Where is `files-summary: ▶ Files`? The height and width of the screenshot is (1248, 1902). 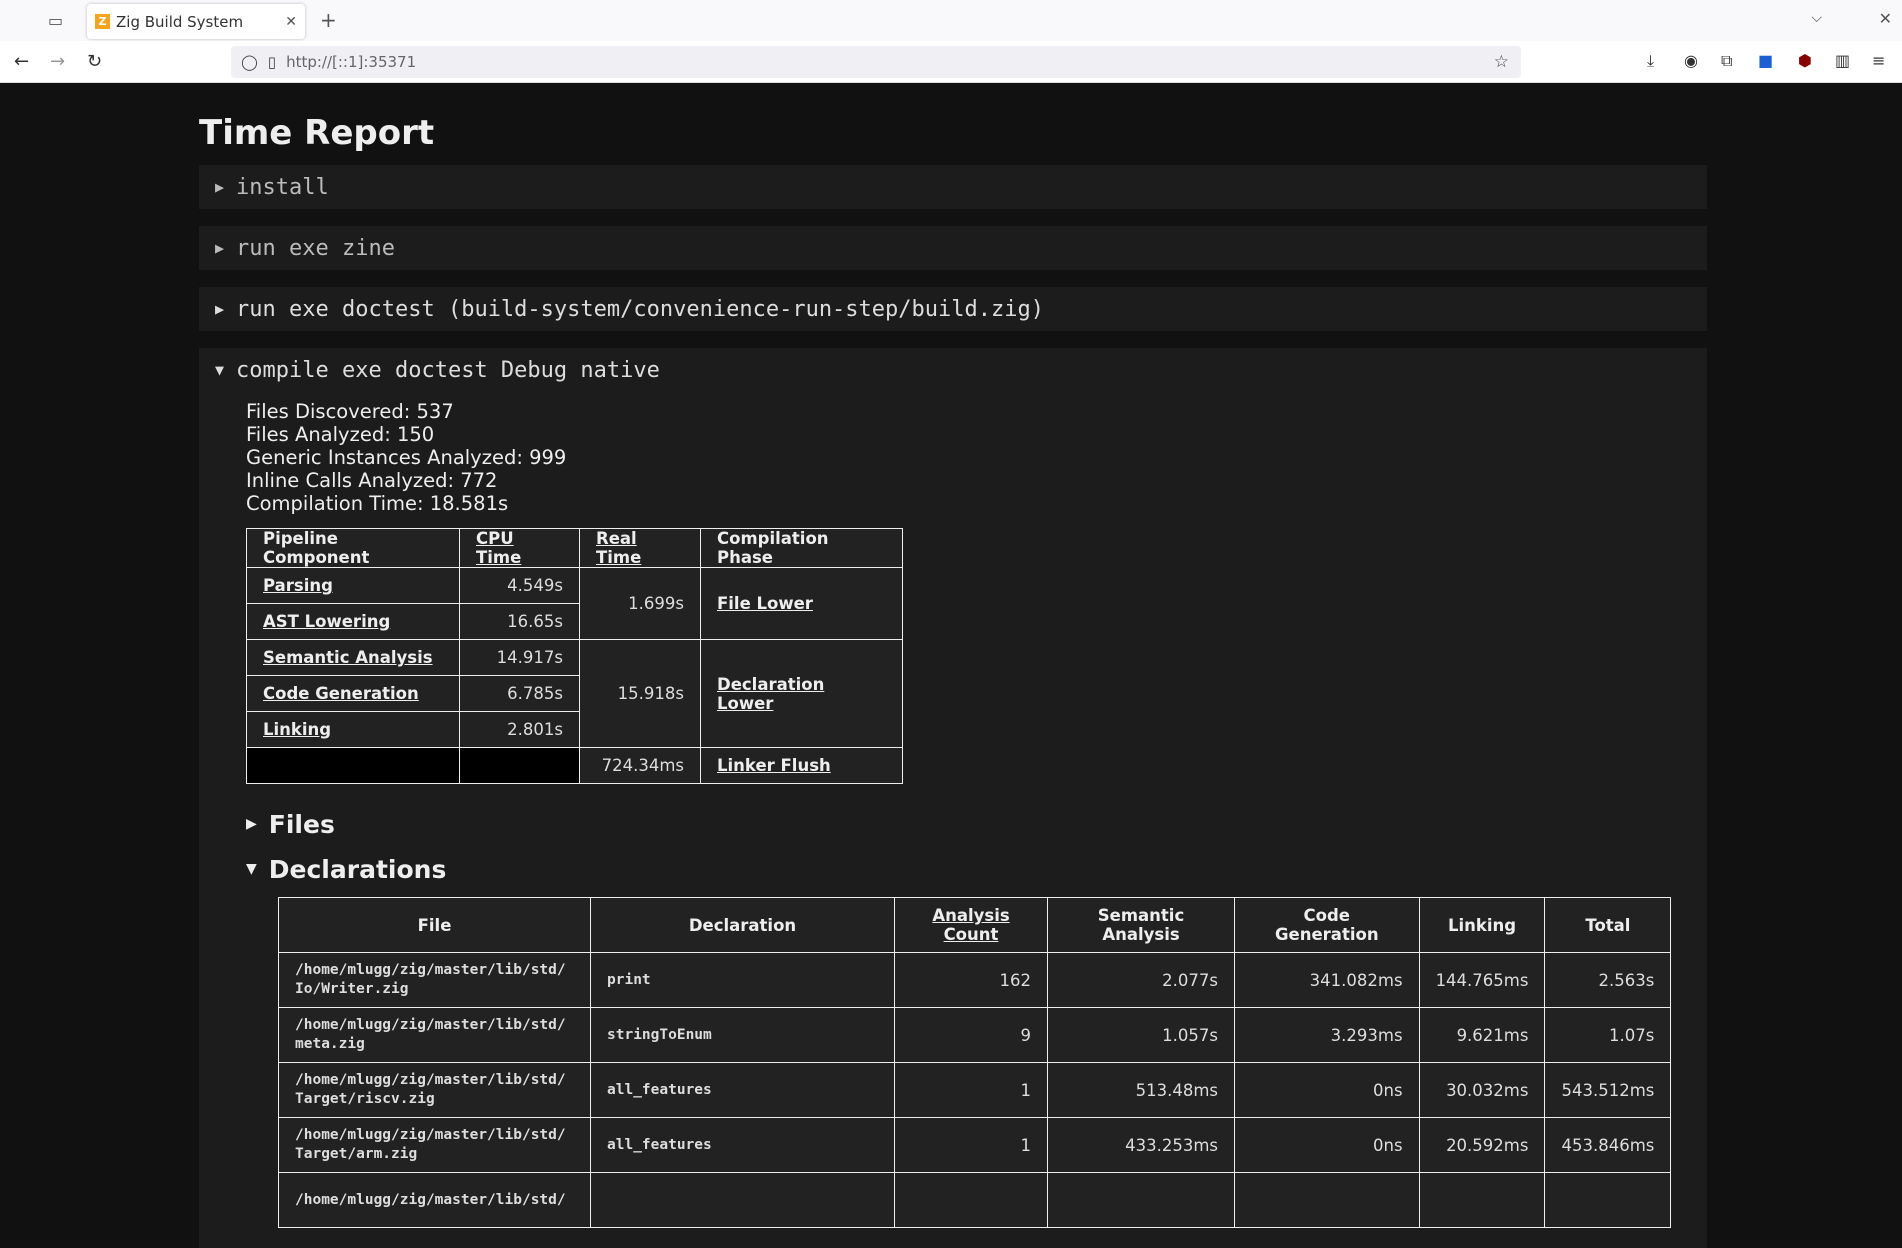 files-summary: ▶ Files is located at coordinates (976, 824).